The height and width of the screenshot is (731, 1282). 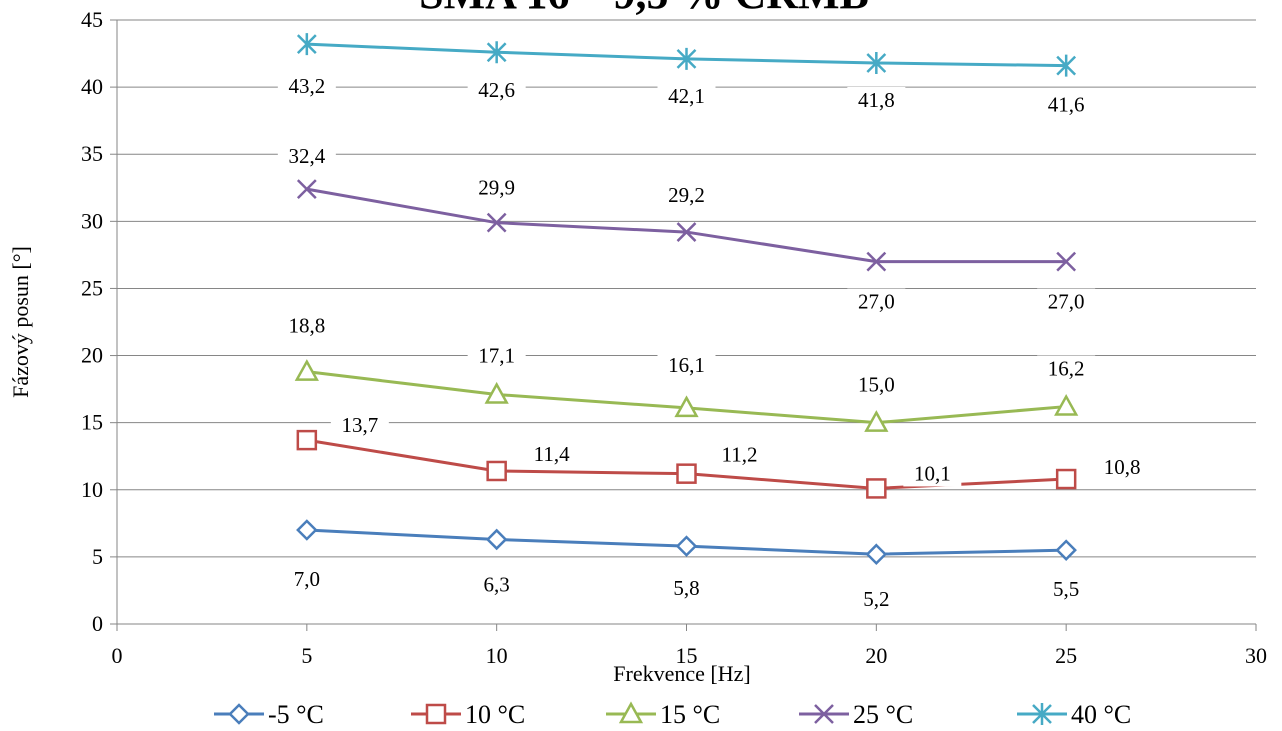 I want to click on data-label: 41,8, so click(x=876, y=100).